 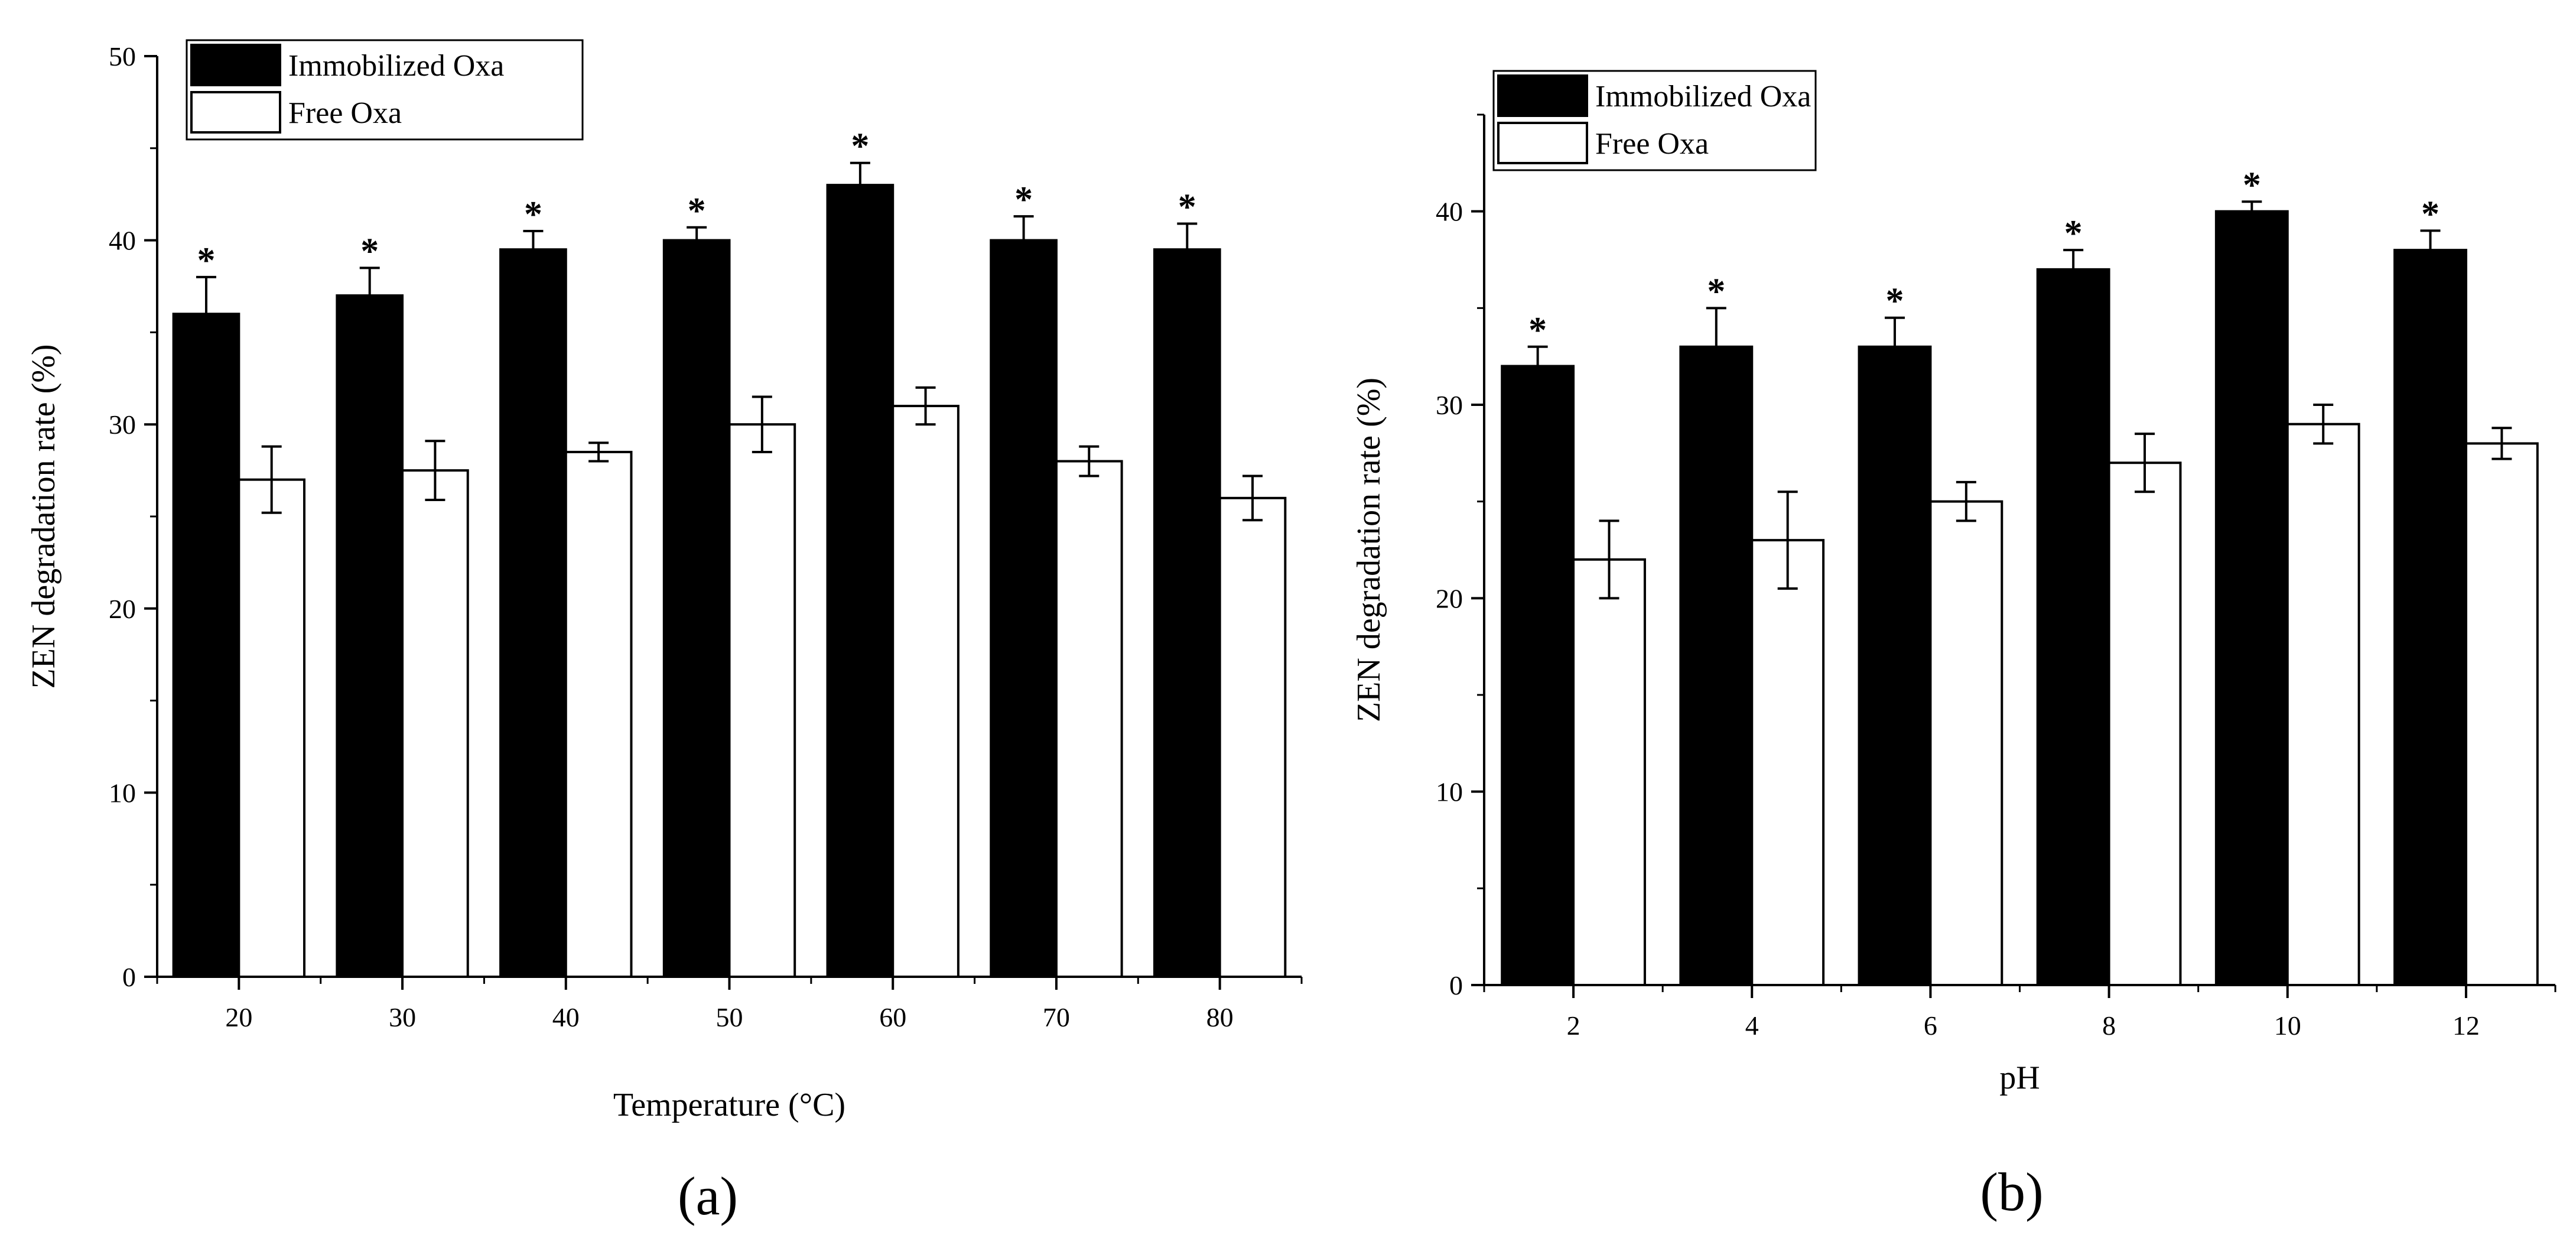 What do you see at coordinates (729, 1105) in the screenshot?
I see `x-axis-title: Temperature (°C)` at bounding box center [729, 1105].